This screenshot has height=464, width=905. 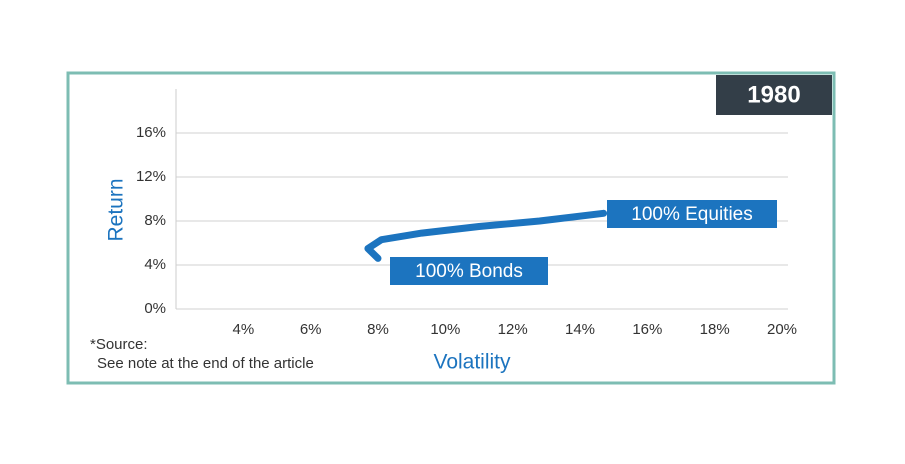 What do you see at coordinates (513, 329) in the screenshot?
I see `x-tick-label: 12%` at bounding box center [513, 329].